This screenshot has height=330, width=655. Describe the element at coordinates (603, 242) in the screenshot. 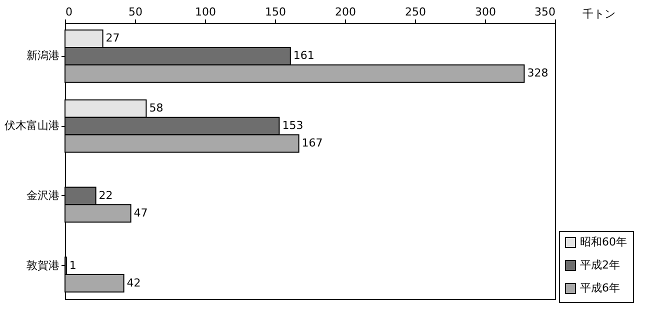

I see `legend-label: 昭和60年` at that location.